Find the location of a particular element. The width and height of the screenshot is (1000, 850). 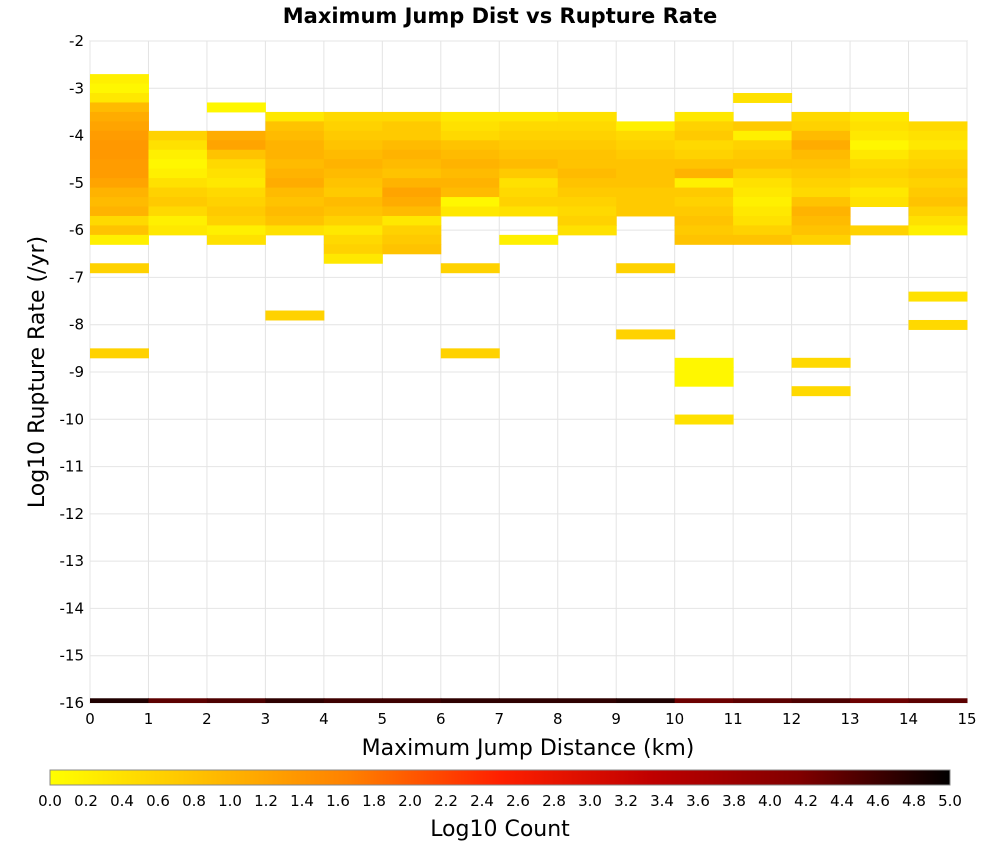

colorbar-tick-label: 2.6 is located at coordinates (518, 801).